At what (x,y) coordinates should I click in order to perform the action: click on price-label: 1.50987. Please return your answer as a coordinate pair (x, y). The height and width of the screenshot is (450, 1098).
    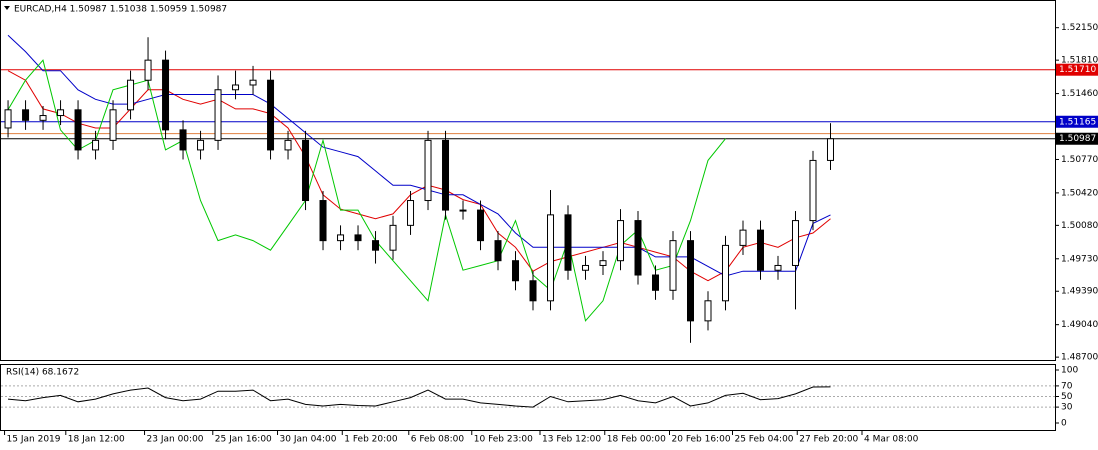
    Looking at the image, I should click on (1077, 139).